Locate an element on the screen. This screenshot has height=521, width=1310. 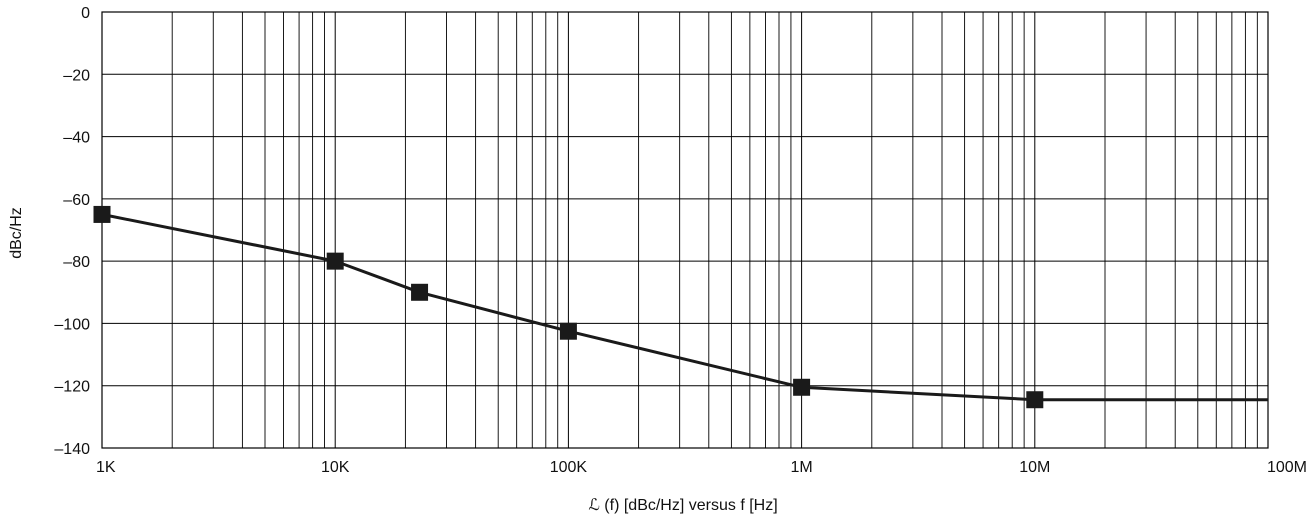
x-axis-label: ℒ (f) [dBc/Hz] versus f [Hz] is located at coordinates (682, 505).